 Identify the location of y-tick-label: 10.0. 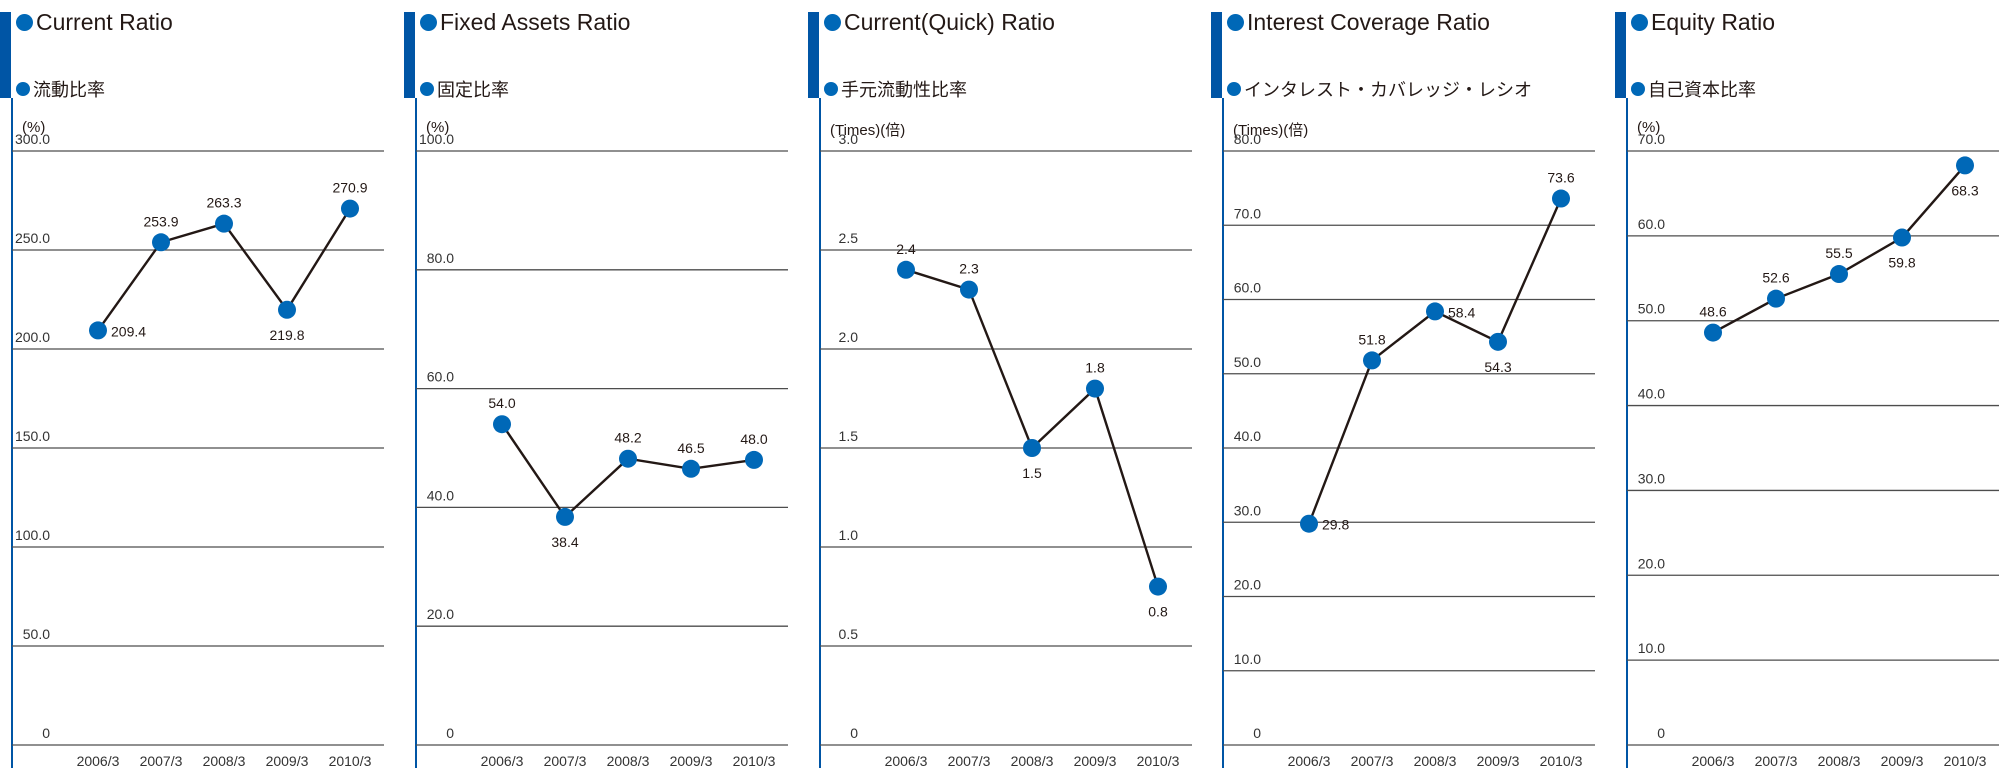
(1247, 659).